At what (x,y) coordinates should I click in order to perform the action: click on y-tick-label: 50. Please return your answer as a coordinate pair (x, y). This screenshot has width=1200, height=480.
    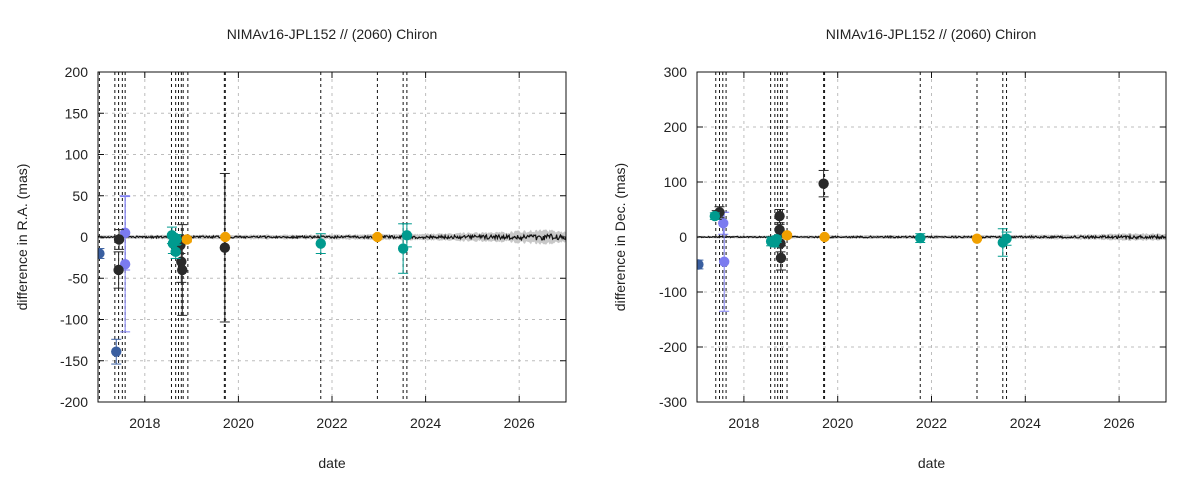
    Looking at the image, I should click on (80, 196).